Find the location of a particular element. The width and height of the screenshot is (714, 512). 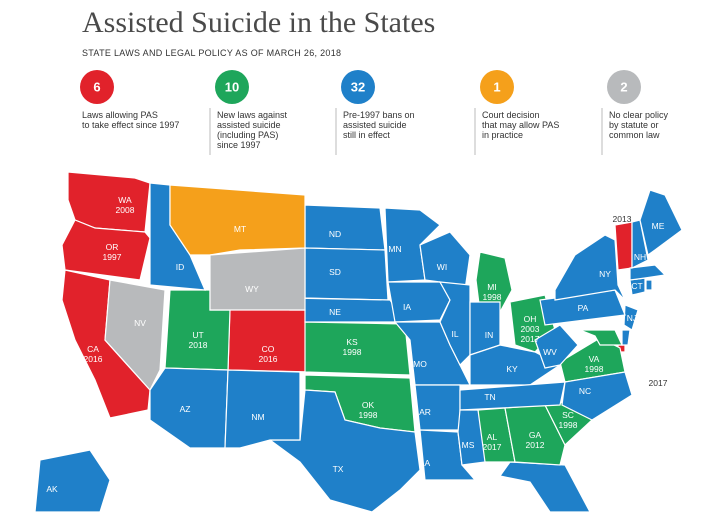

state-label: WA is located at coordinates (125, 200).